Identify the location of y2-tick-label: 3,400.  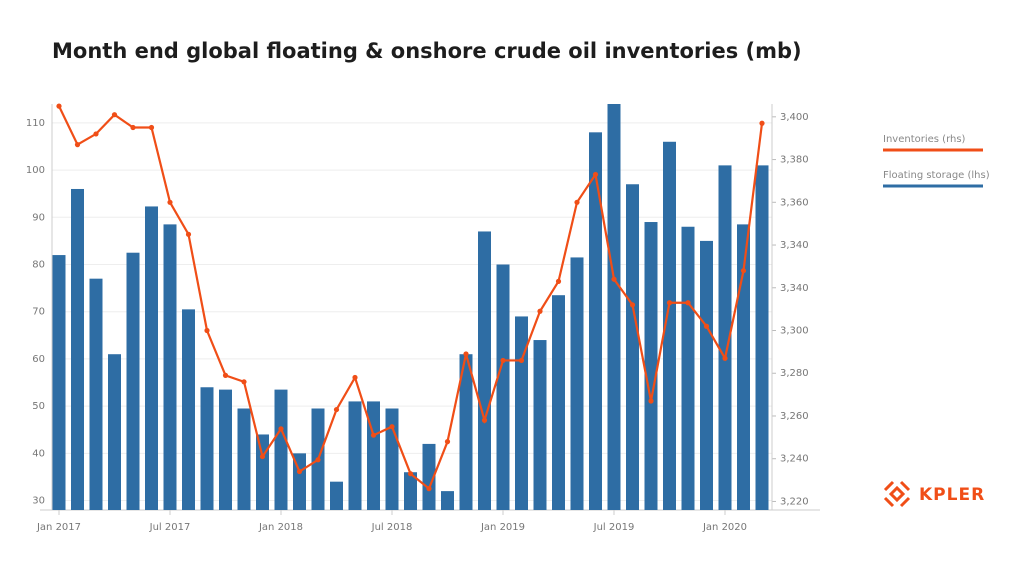
(794, 117).